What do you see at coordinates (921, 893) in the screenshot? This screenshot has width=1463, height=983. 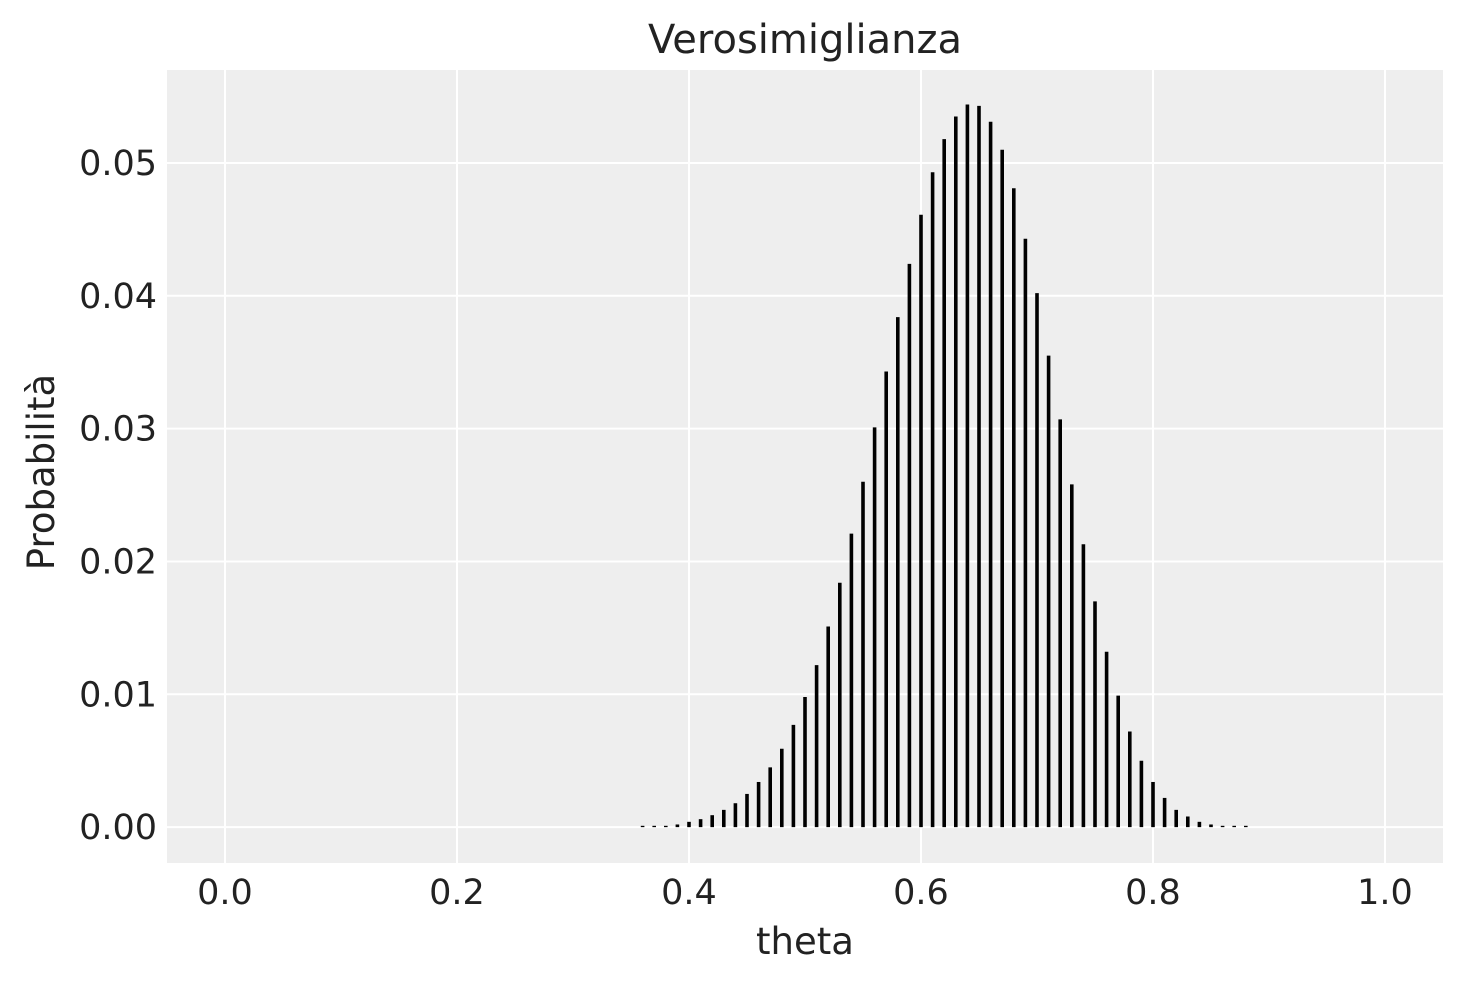 I see `x-tick-label: 0.6` at bounding box center [921, 893].